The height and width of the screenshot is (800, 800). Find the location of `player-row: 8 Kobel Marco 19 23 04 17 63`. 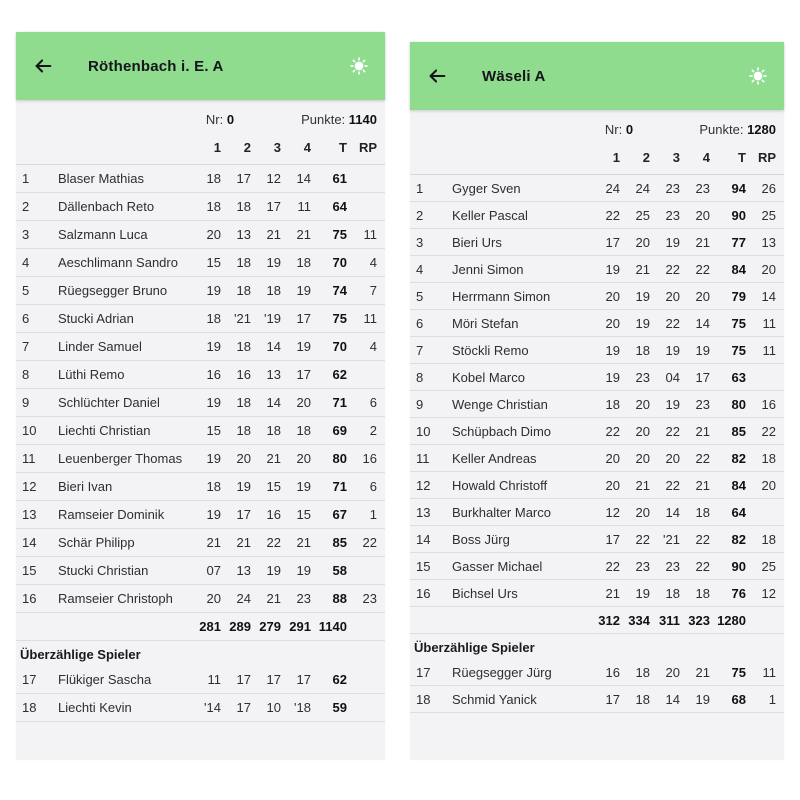

player-row: 8 Kobel Marco 19 23 04 17 63 is located at coordinates (597, 377).